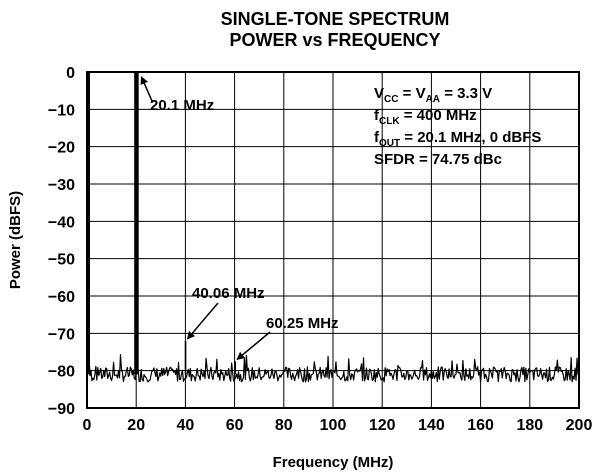 Image resolution: width=598 pixels, height=472 pixels. Describe the element at coordinates (136, 425) in the screenshot. I see `x-tick-label: 20` at that location.